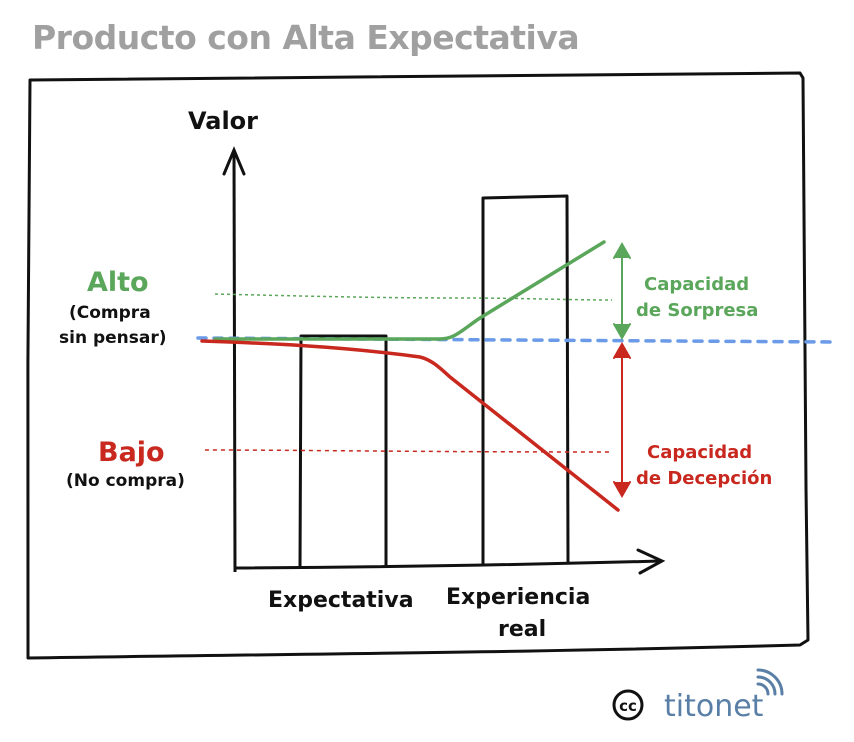 This screenshot has height=742, width=854. What do you see at coordinates (306, 37) in the screenshot?
I see `page-title: Producto con Alta Expectativa` at bounding box center [306, 37].